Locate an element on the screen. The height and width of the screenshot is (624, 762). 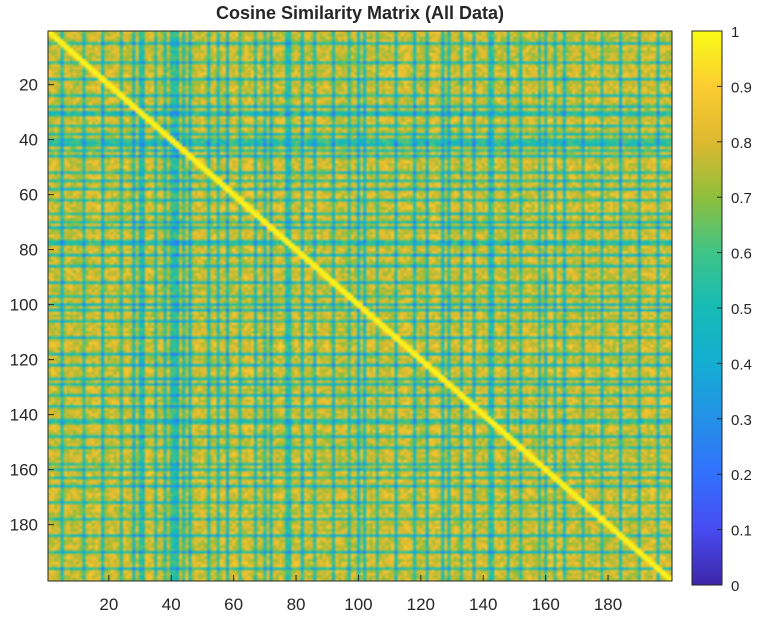
colorbar-tick-label: 0.1 is located at coordinates (741, 531).